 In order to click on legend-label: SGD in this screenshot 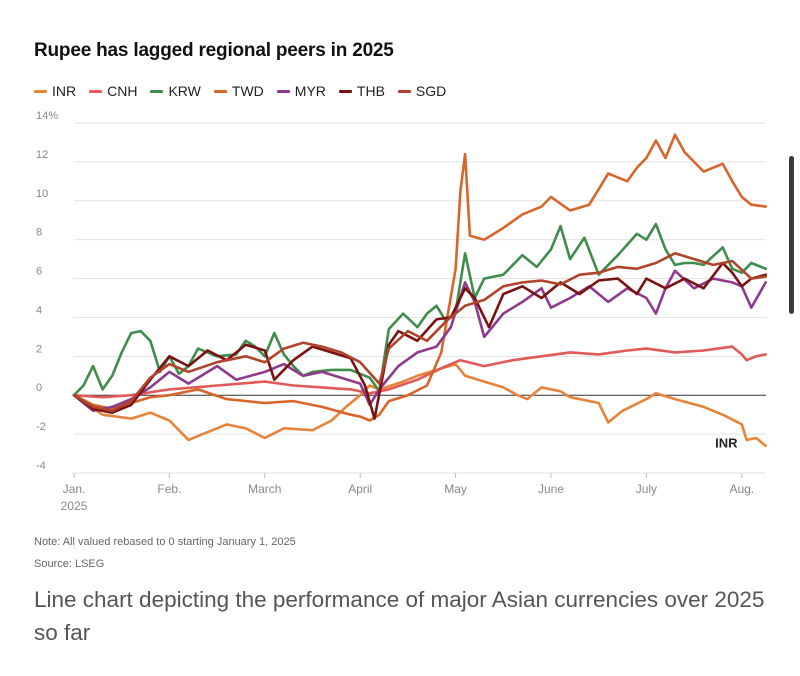, I will do `click(431, 91)`.